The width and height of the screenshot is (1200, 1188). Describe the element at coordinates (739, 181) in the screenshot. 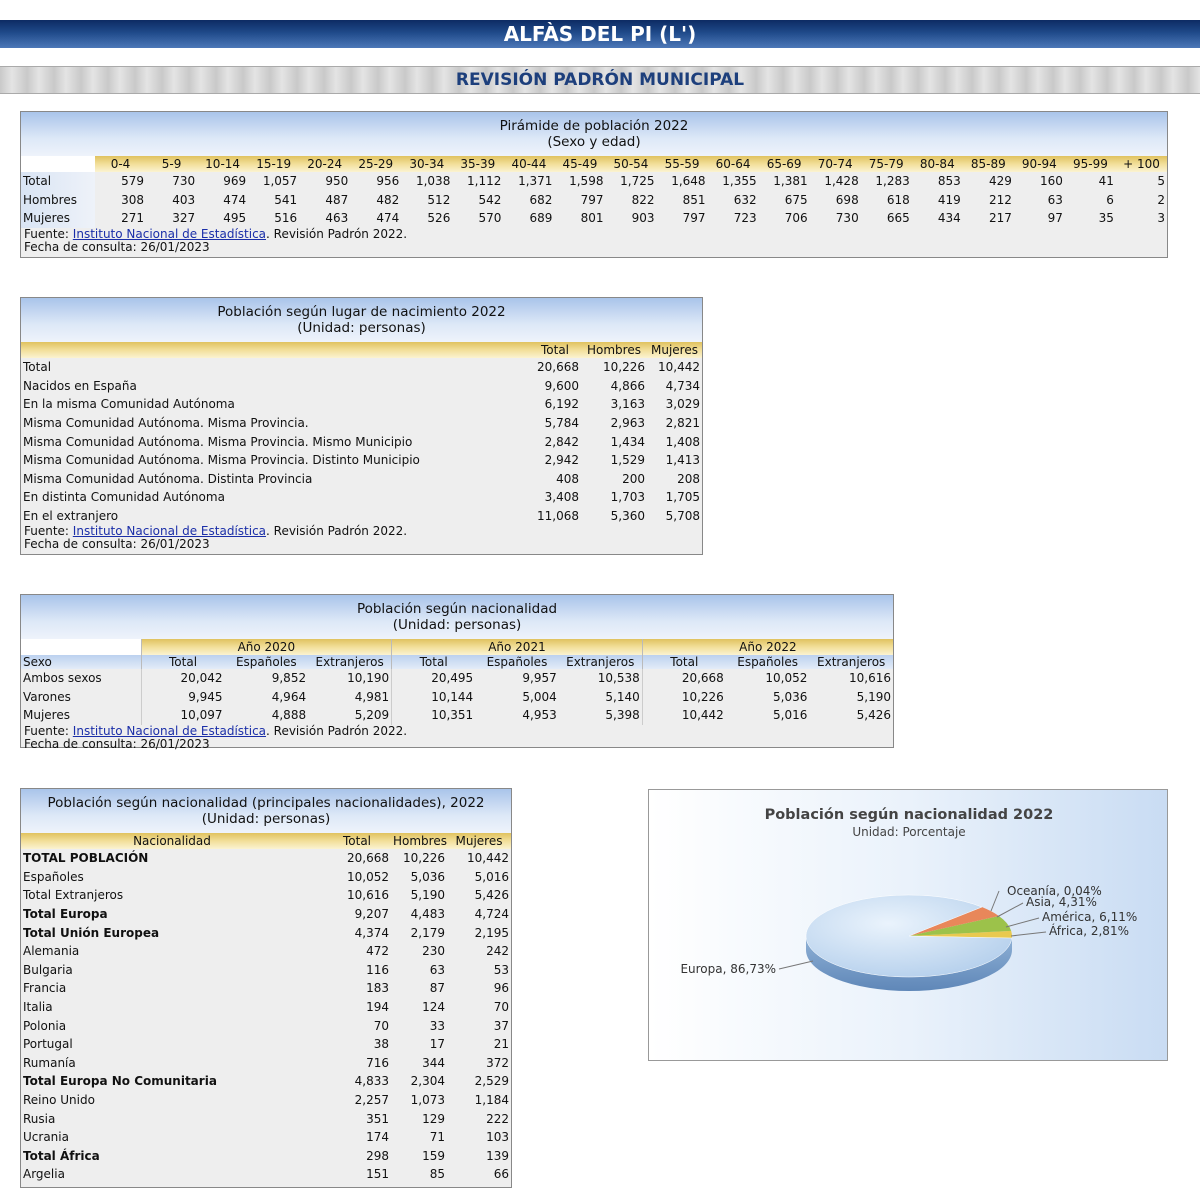

I see `cell-value: 1,355` at that location.